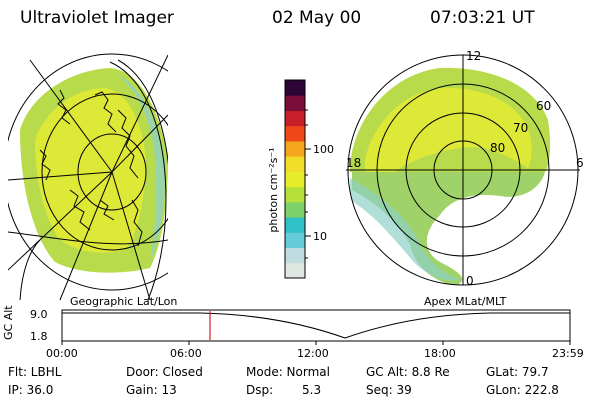  What do you see at coordinates (164, 372) in the screenshot?
I see `info-door: Door: Closed` at bounding box center [164, 372].